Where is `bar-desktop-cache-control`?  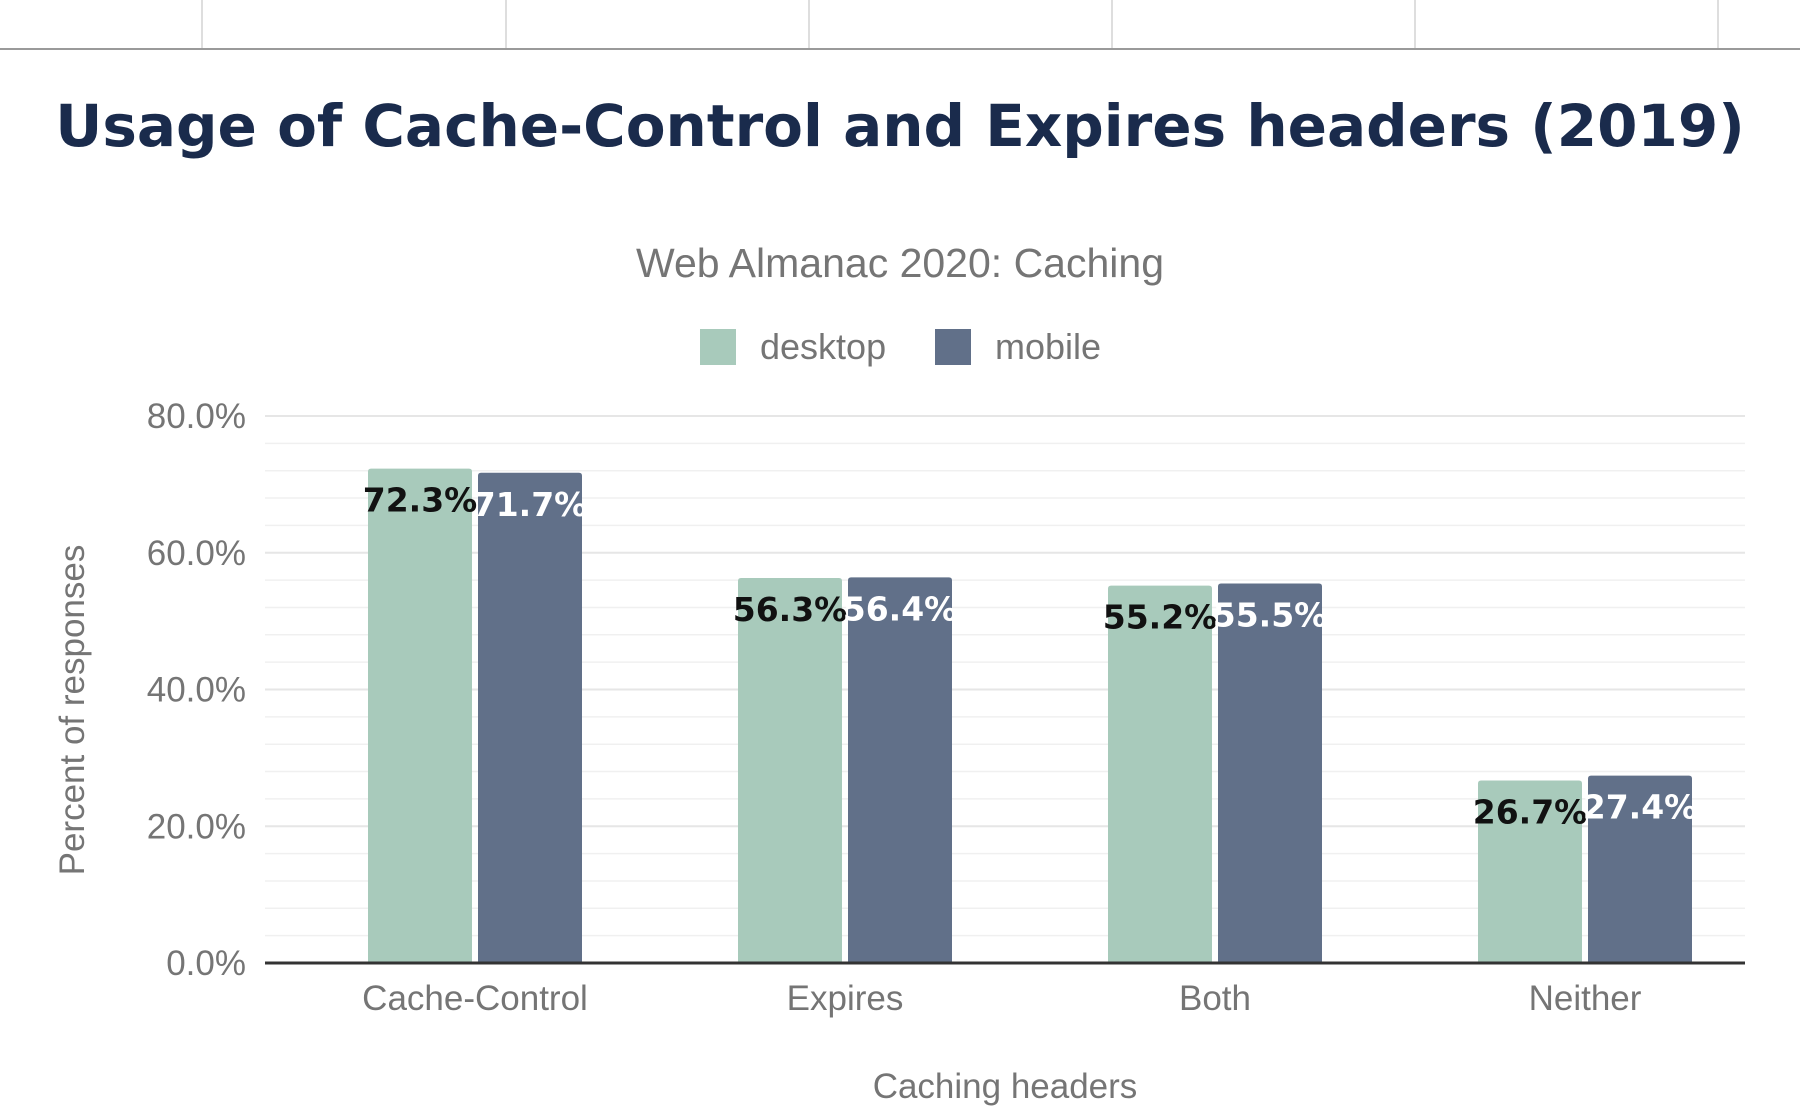
bar-desktop-cache-control is located at coordinates (420, 715).